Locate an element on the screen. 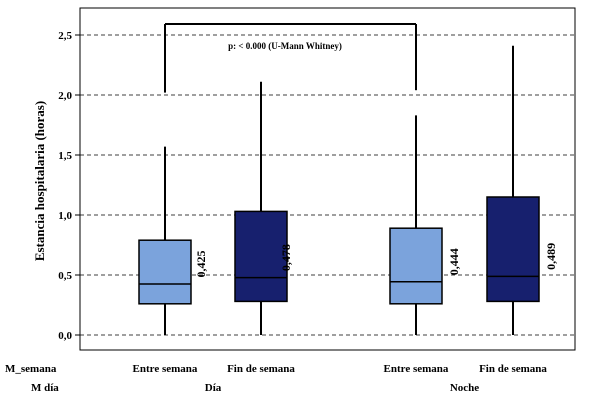  significance-annotation: p: < 0.000 (U-Mann Whitney) is located at coordinates (285, 46).